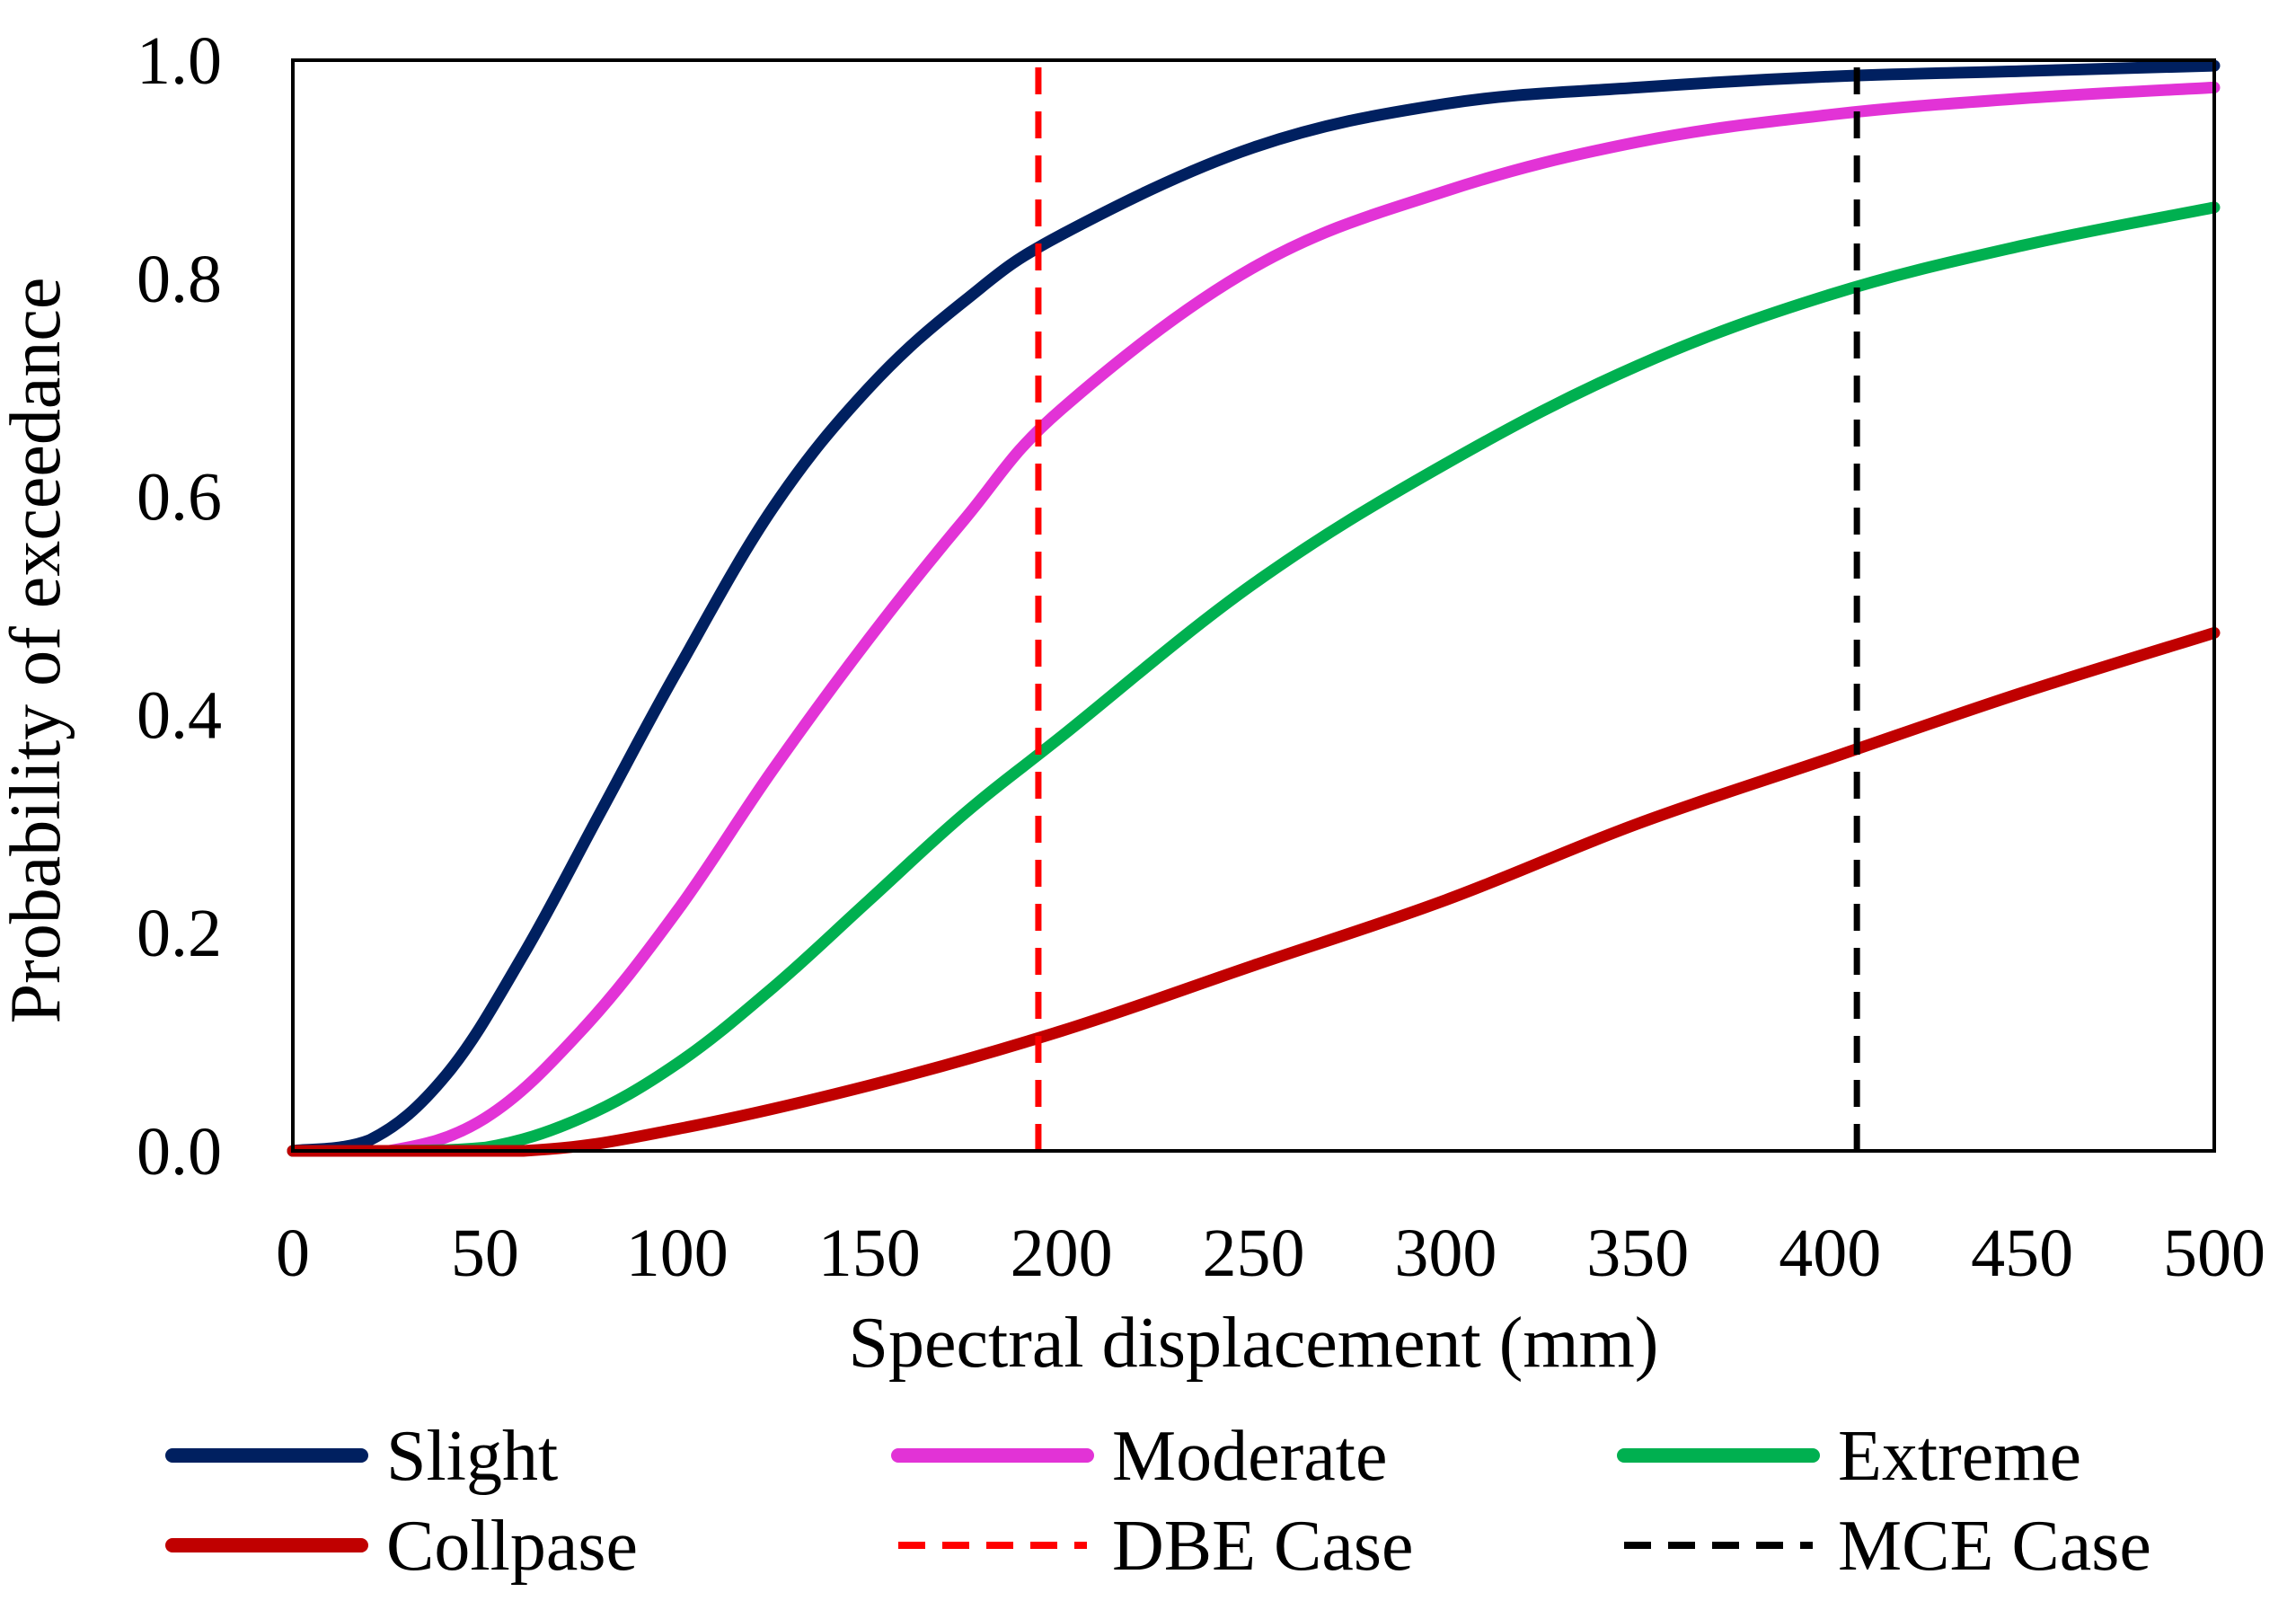 This screenshot has width=2296, height=1601. Describe the element at coordinates (512, 1546) in the screenshot. I see `legend-label-collpase: Collpase` at that location.